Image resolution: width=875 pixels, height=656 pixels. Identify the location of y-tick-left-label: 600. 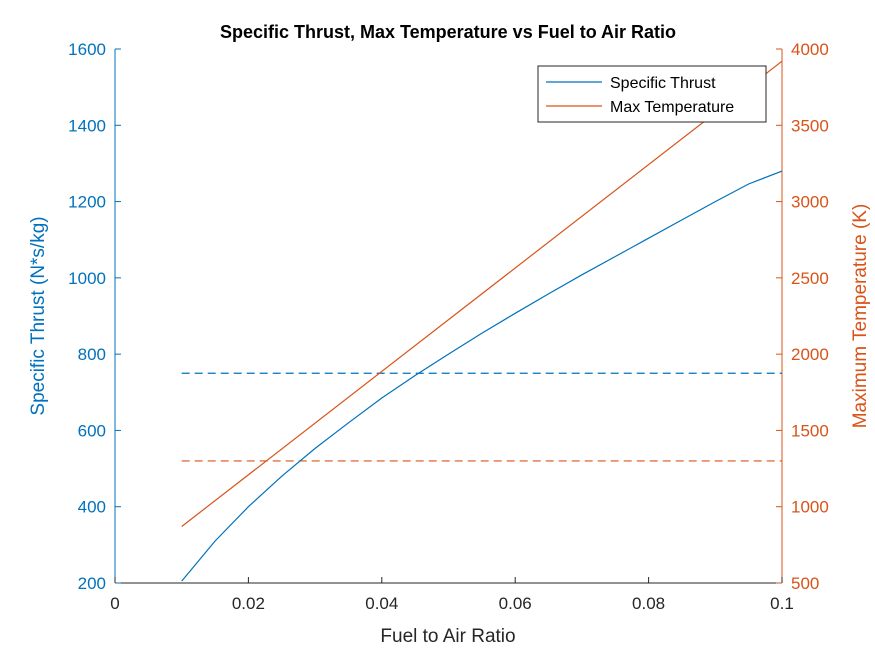
(92, 430).